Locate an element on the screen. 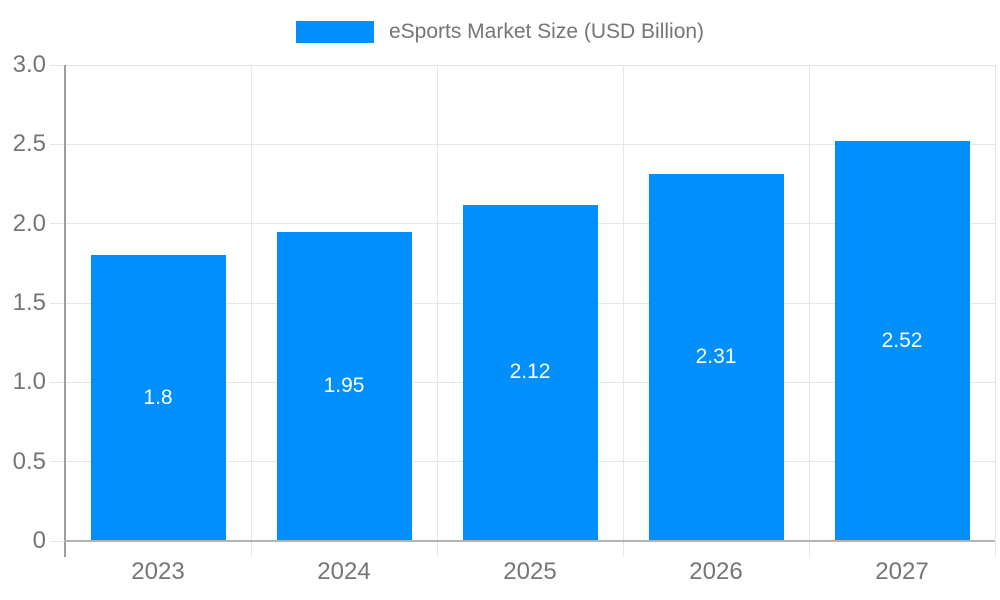 Image resolution: width=1000 pixels, height=600 pixels. bar-value-label: 1.8 is located at coordinates (158, 397).